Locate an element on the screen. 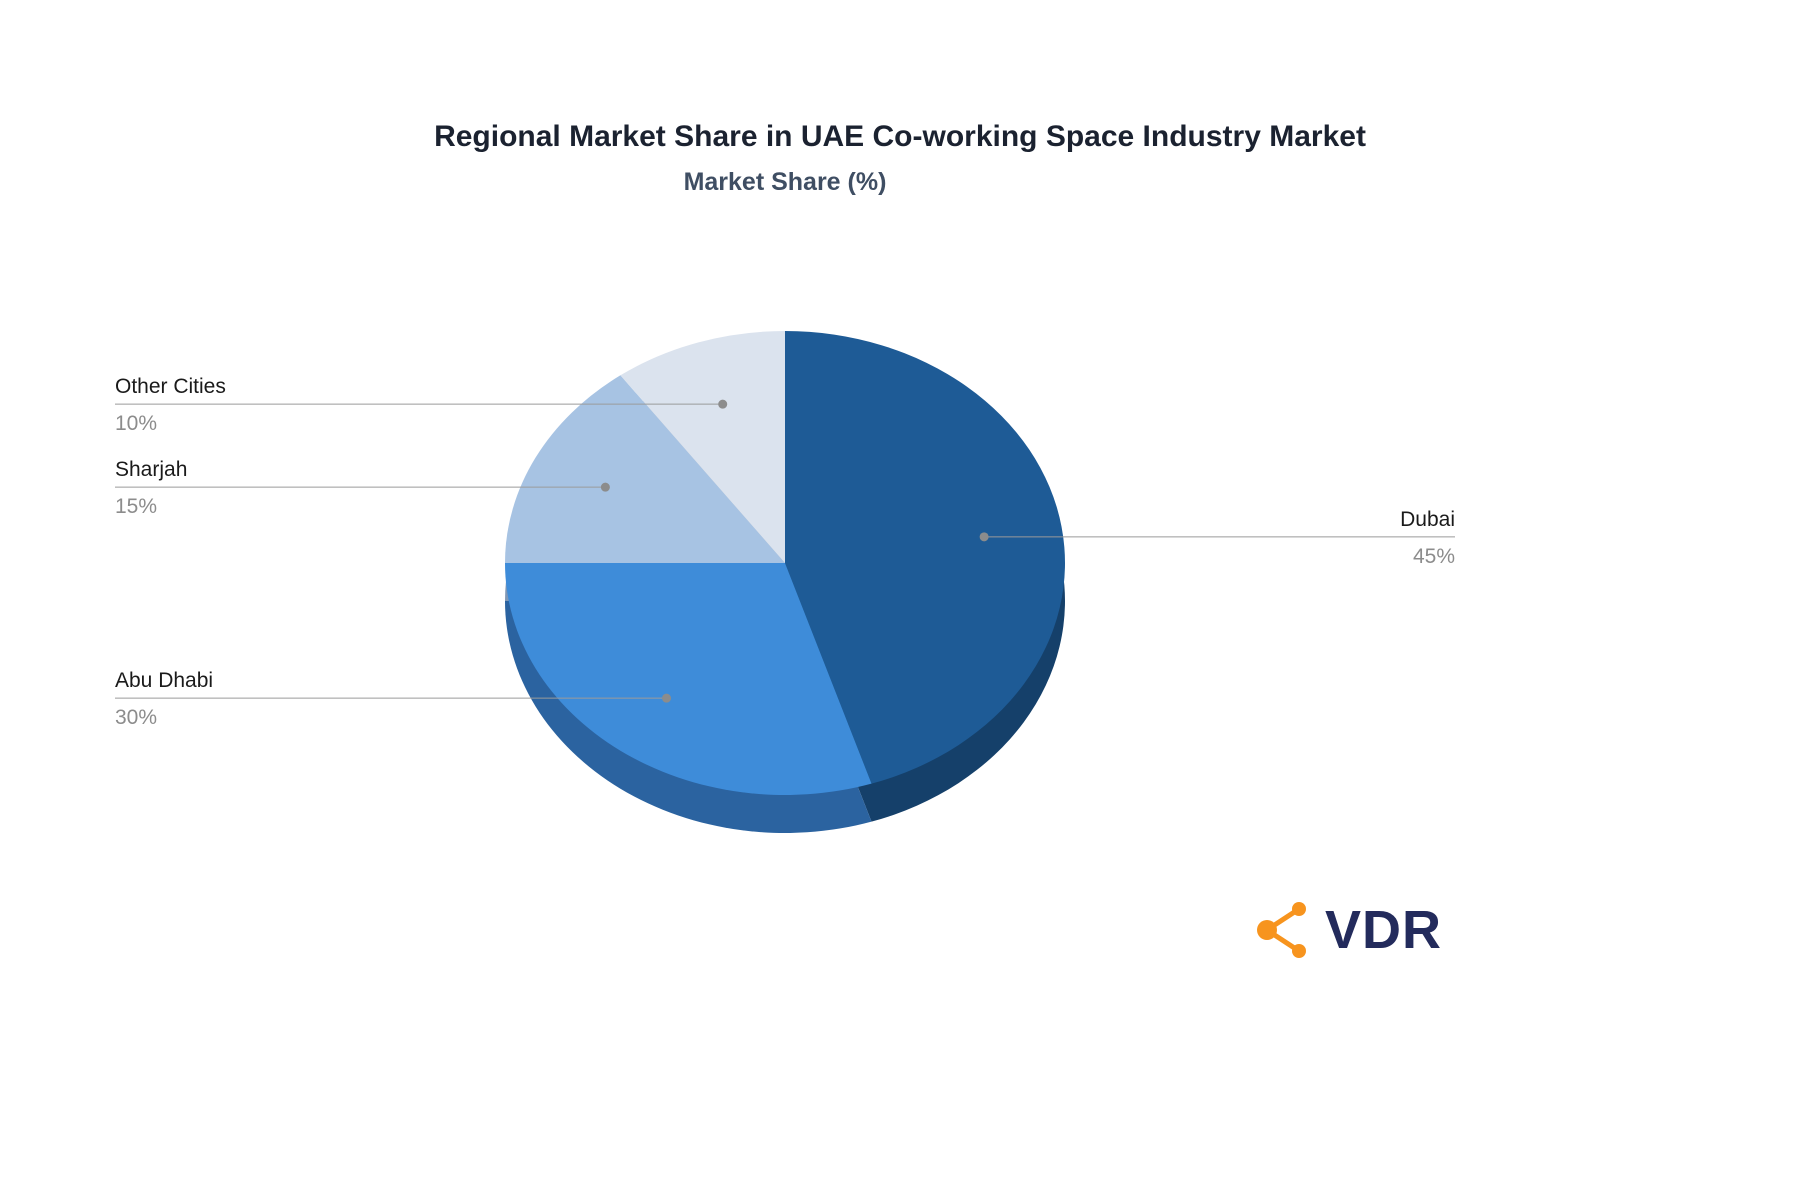 Image resolution: width=1800 pixels, height=1196 pixels. slice-label-abu-dhabi: Abu Dhabi is located at coordinates (164, 680).